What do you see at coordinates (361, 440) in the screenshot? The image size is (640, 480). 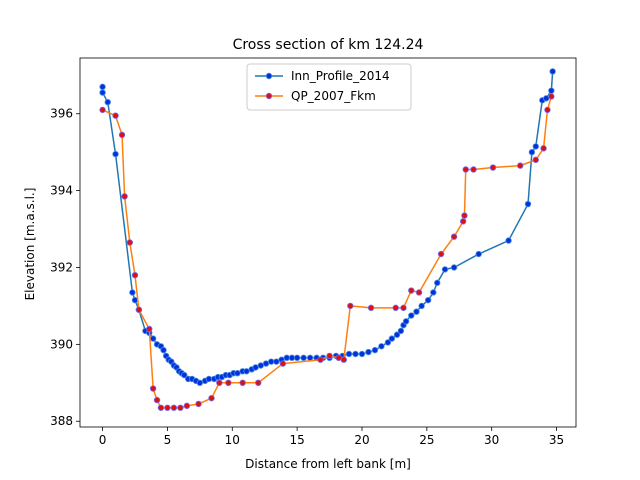 I see `x-tick-label: 20` at bounding box center [361, 440].